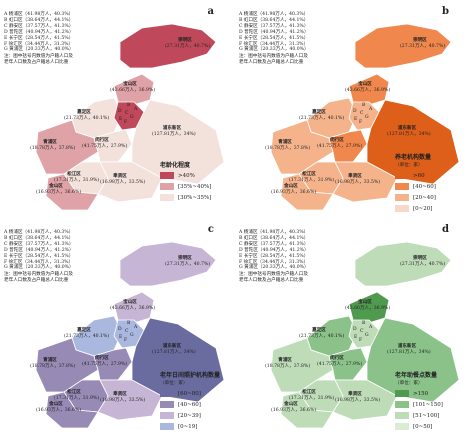  What do you see at coordinates (337, 358) in the screenshot?
I see `district-name: 闵行区` at bounding box center [337, 358].